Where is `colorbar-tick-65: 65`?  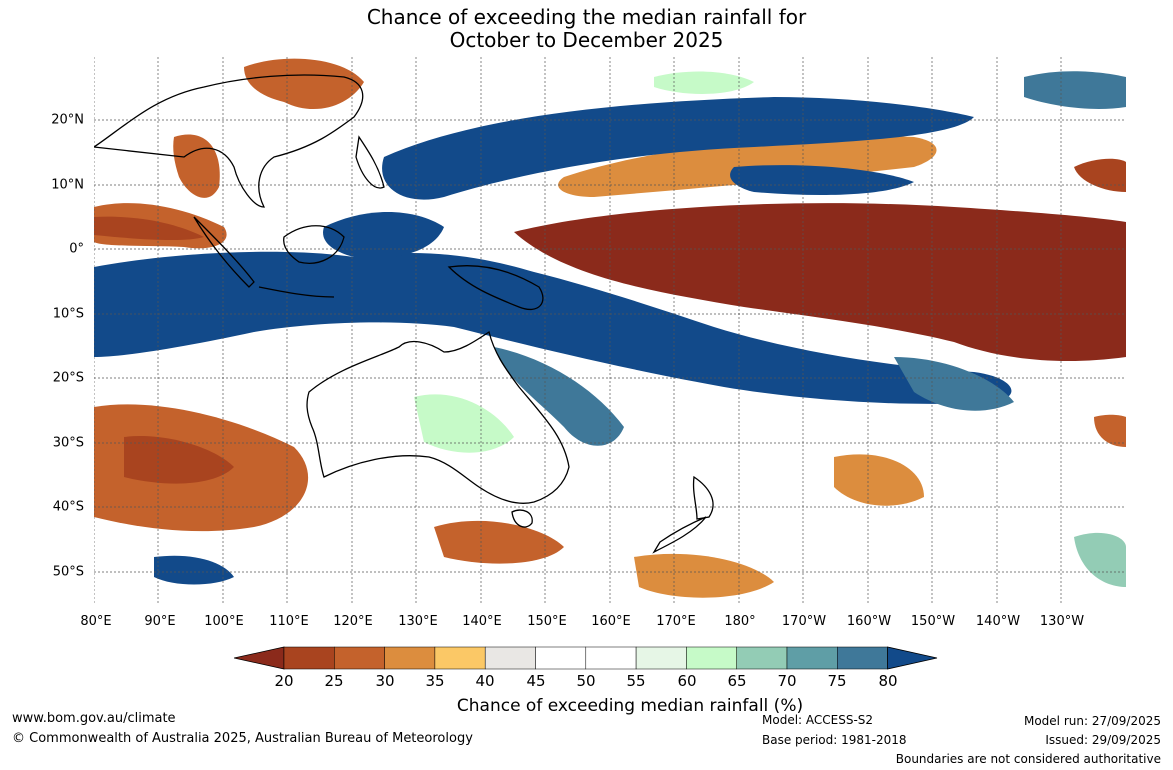
colorbar-tick-65: 65 is located at coordinates (737, 681).